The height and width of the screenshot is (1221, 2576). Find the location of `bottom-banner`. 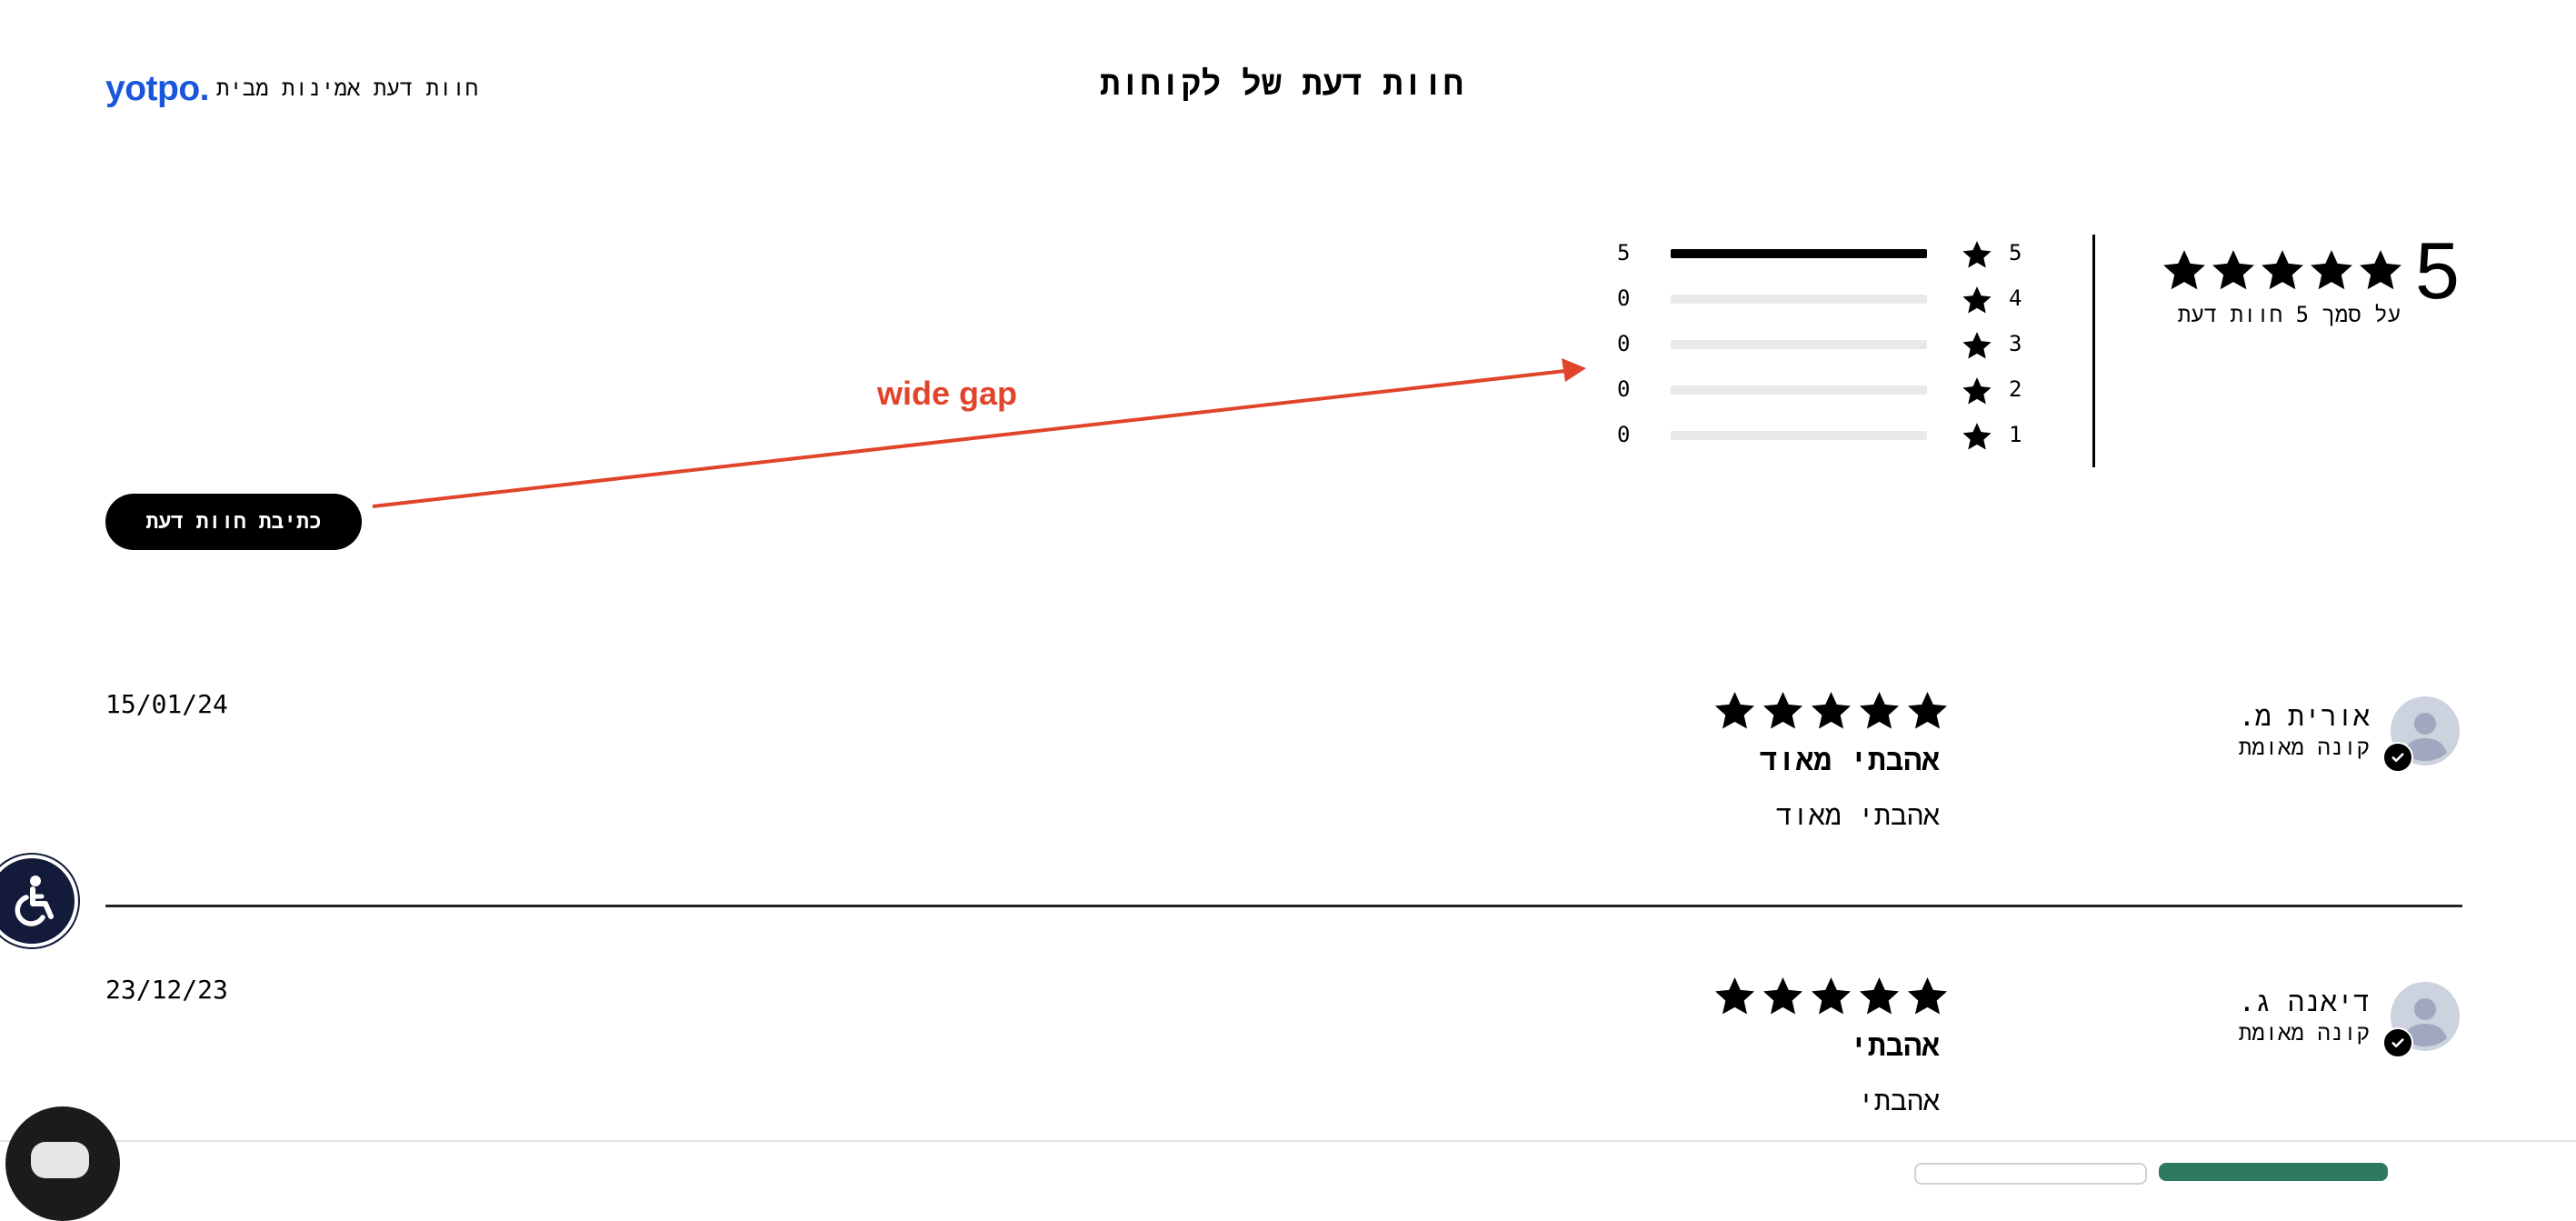

bottom-banner is located at coordinates (1288, 1156).